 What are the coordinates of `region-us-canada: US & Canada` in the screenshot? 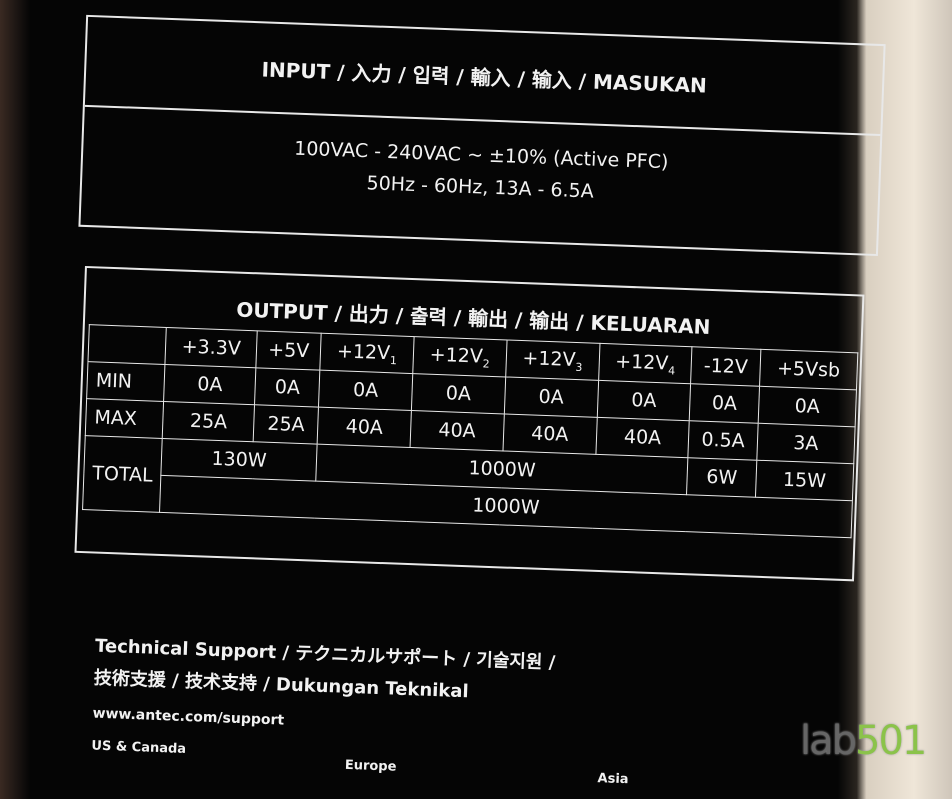 It's located at (139, 748).